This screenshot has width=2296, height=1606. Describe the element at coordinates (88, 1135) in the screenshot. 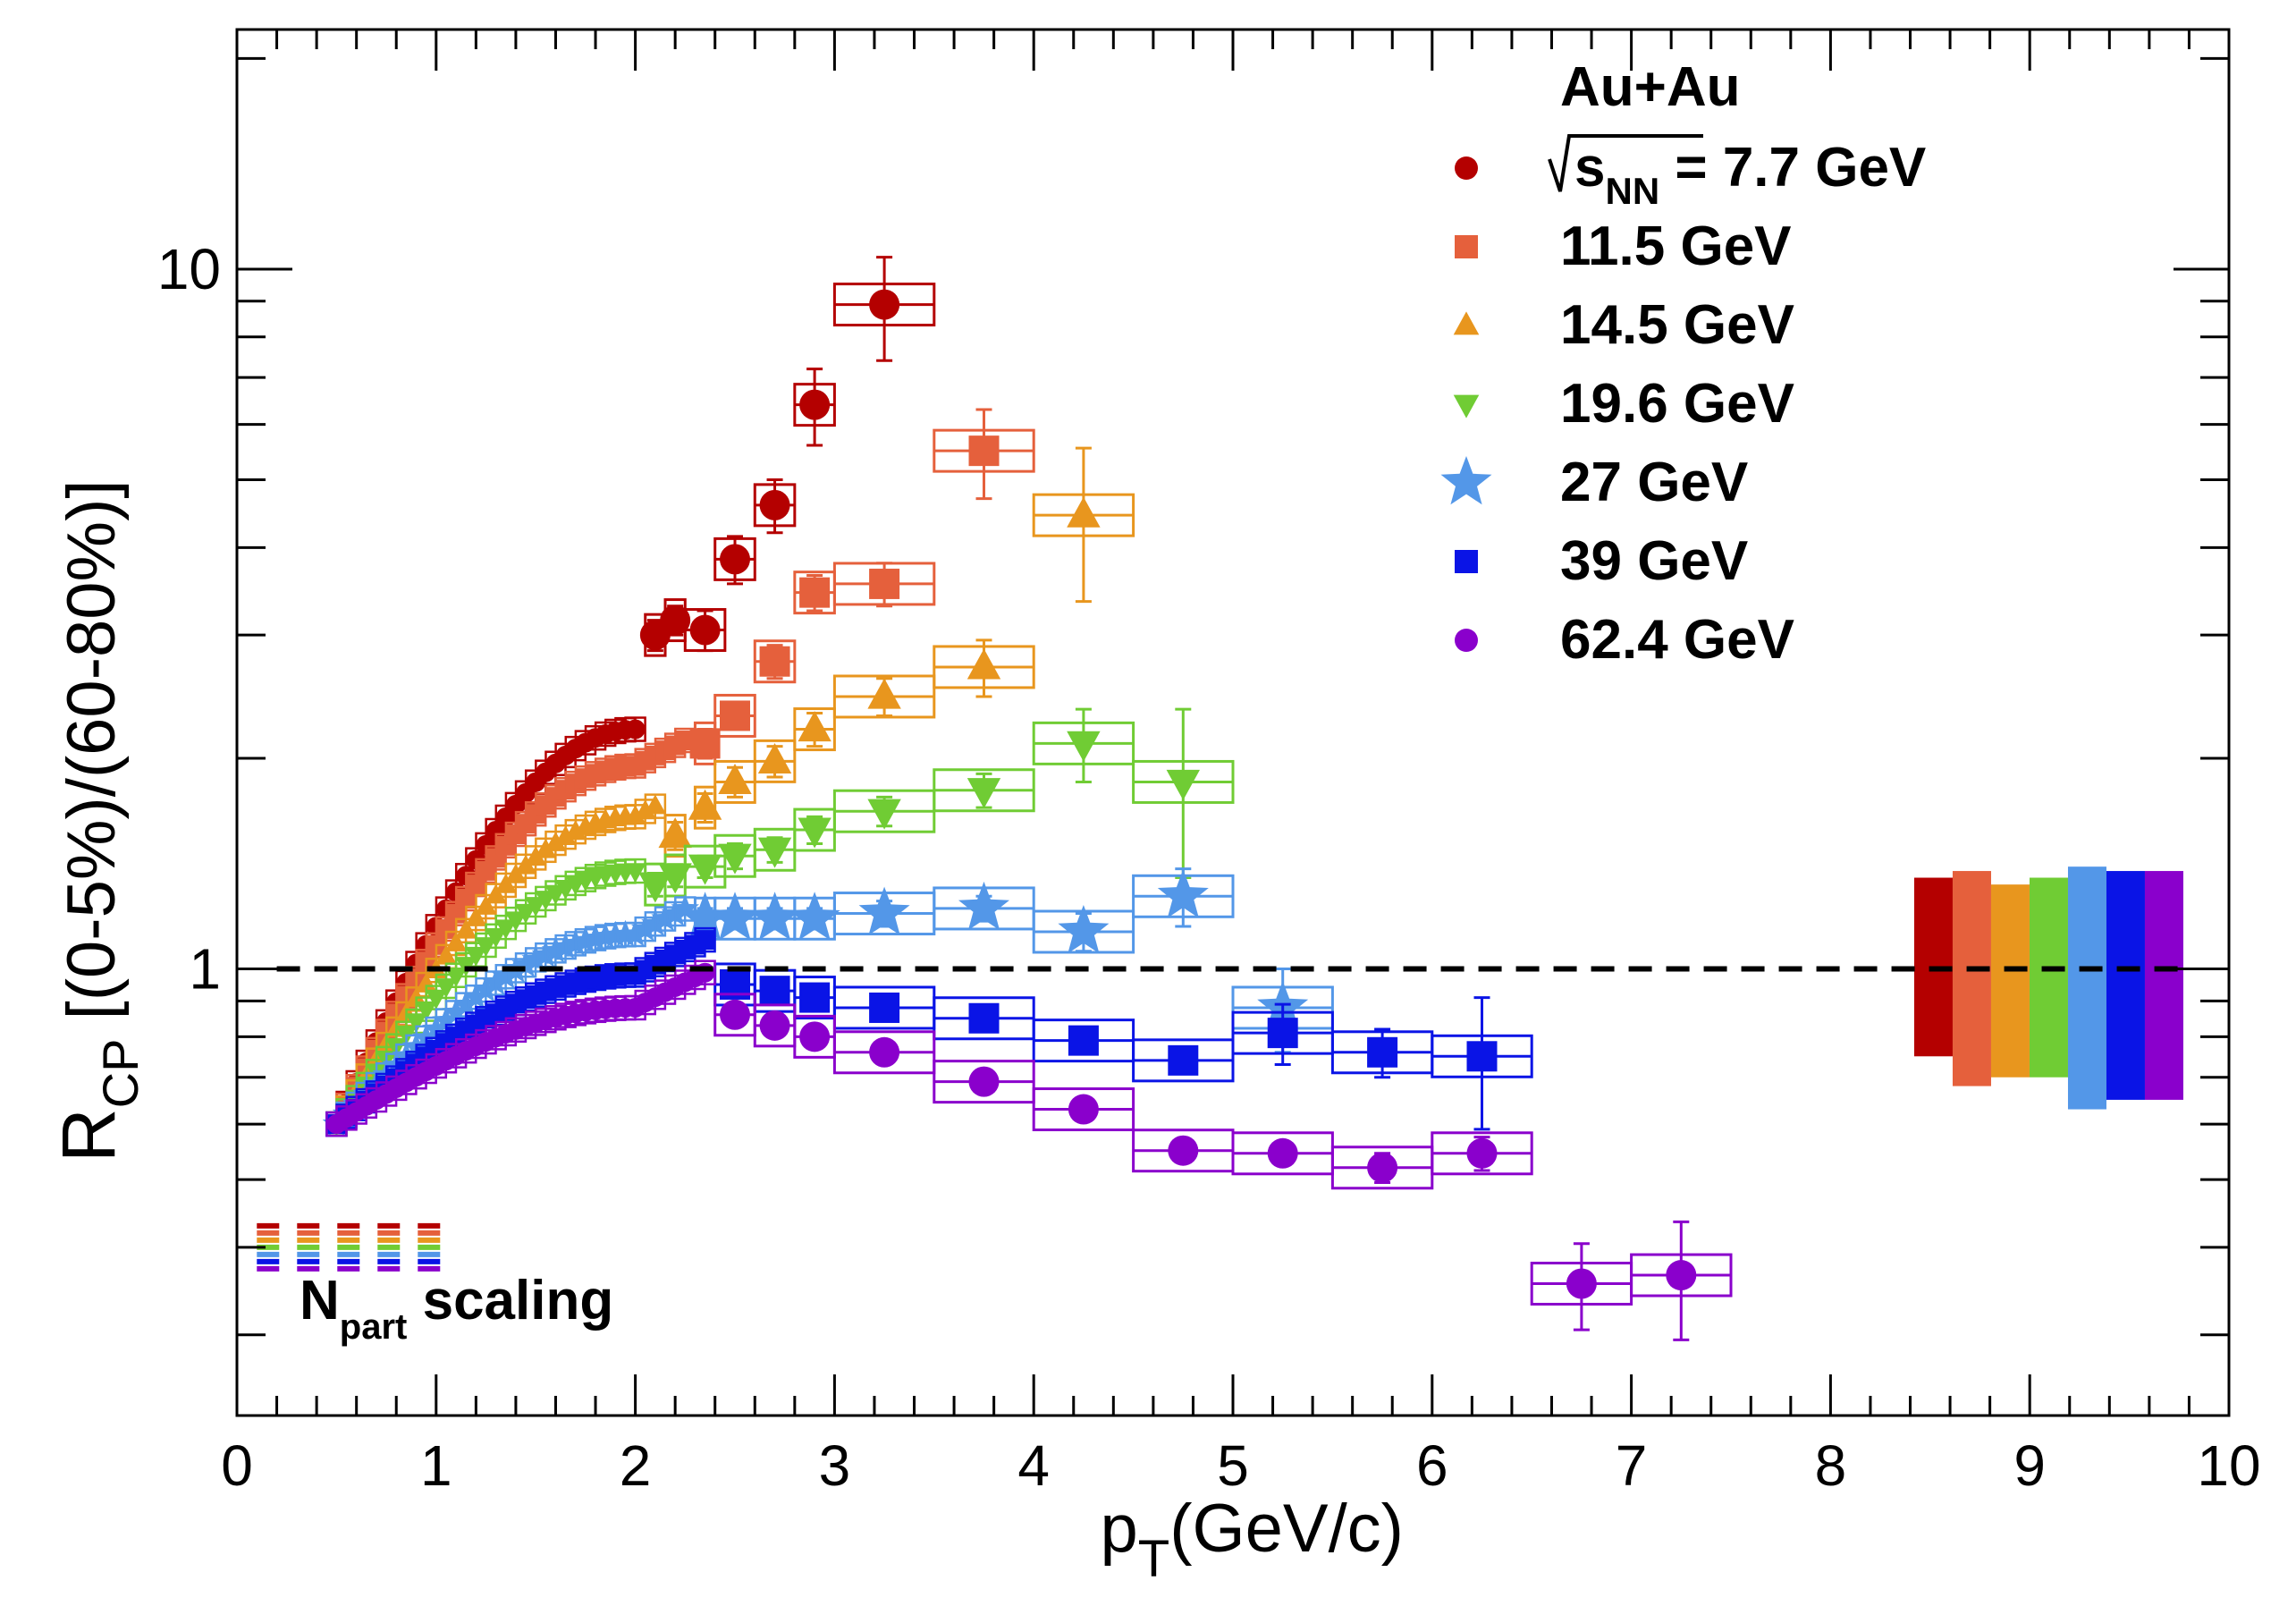

I see `y-title-main: R` at that location.